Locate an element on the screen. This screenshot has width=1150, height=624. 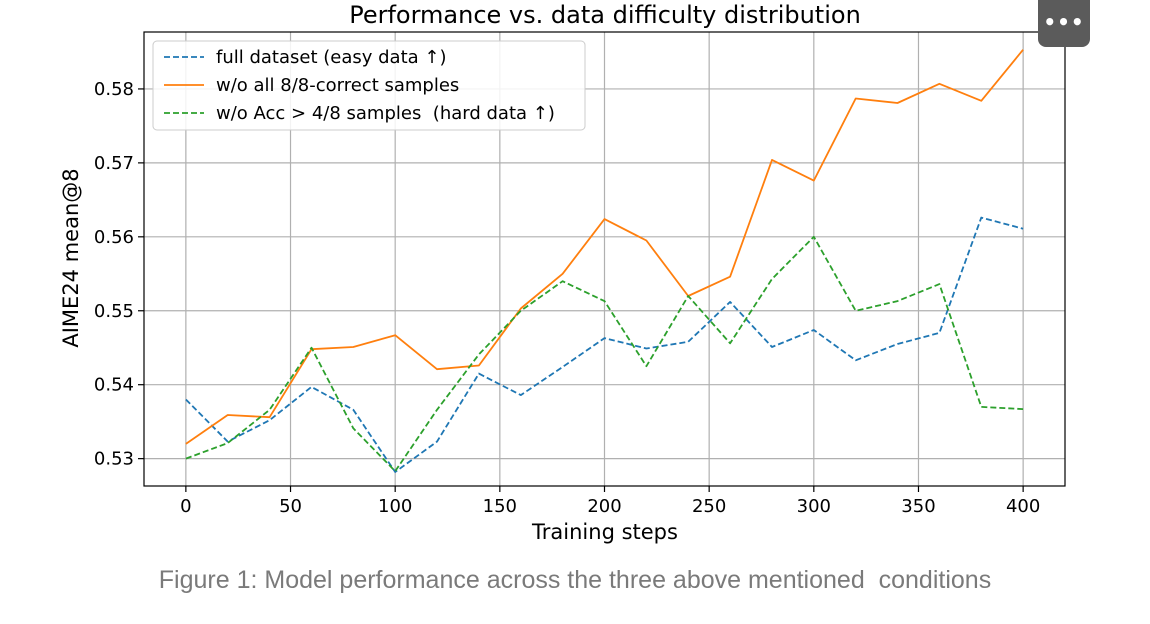
legend-label-wo-correct: w/o all 8/8-correct samples is located at coordinates (337, 85).